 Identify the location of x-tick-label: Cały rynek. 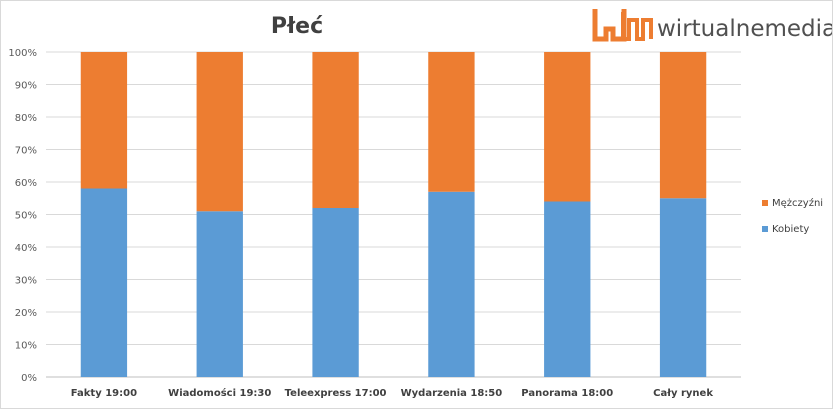
(683, 393).